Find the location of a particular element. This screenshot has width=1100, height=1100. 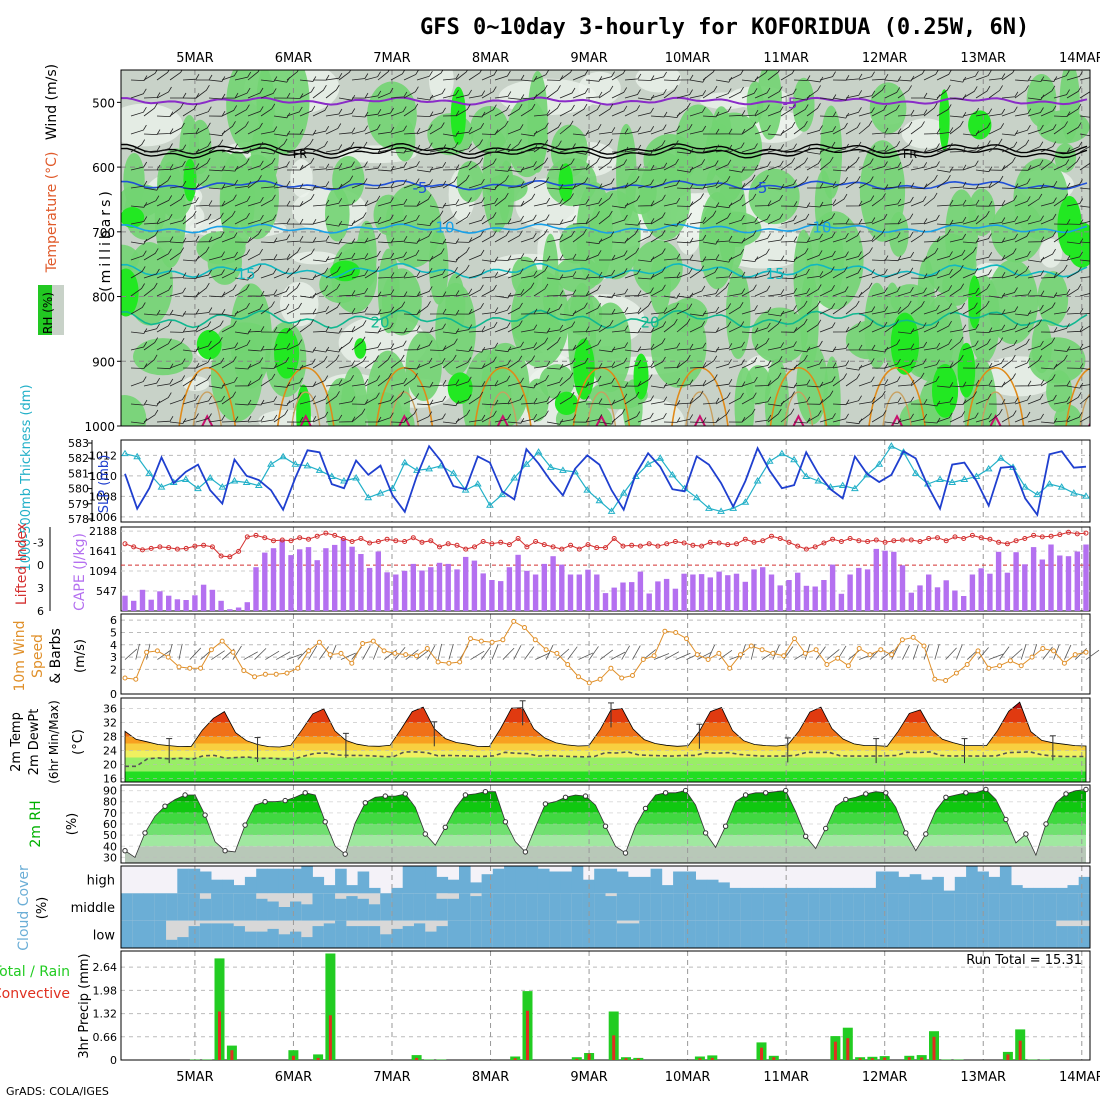

rh-saturated-patch is located at coordinates (905, 343).